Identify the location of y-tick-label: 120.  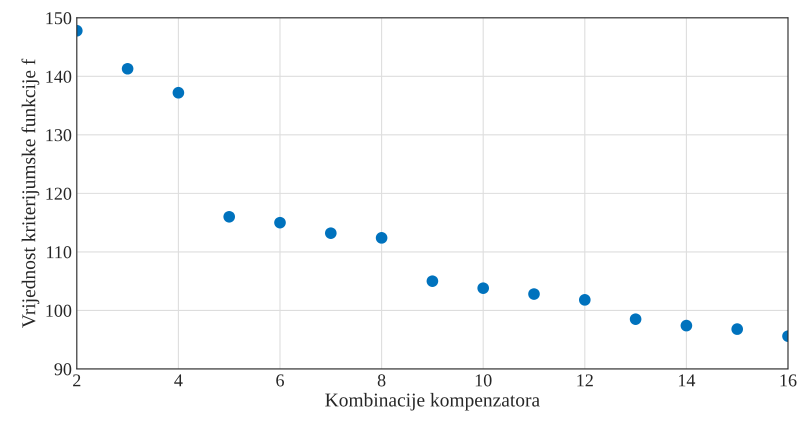
(59, 194).